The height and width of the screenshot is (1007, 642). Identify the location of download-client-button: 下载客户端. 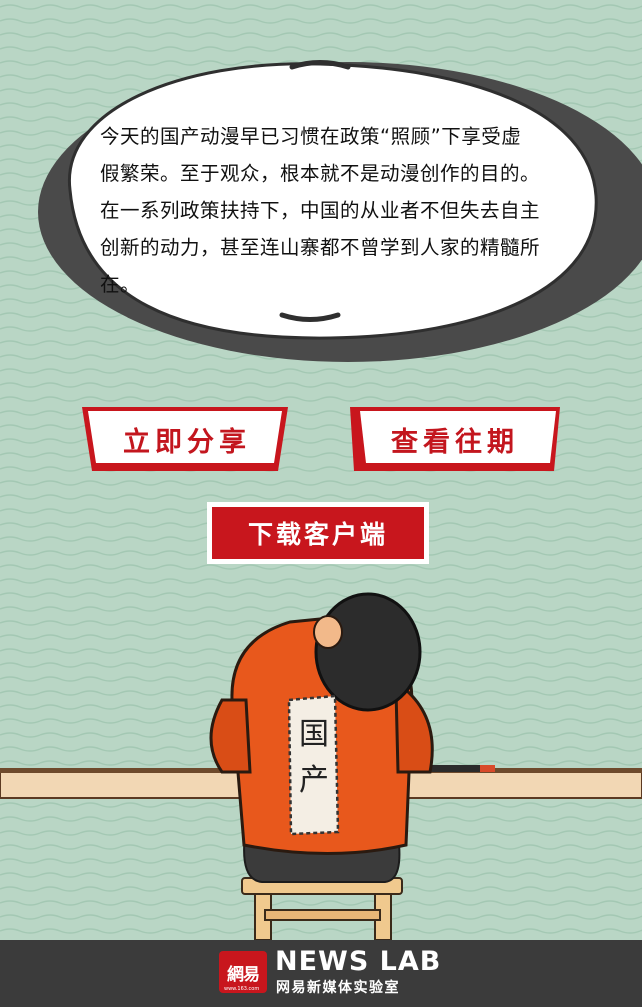
(318, 533).